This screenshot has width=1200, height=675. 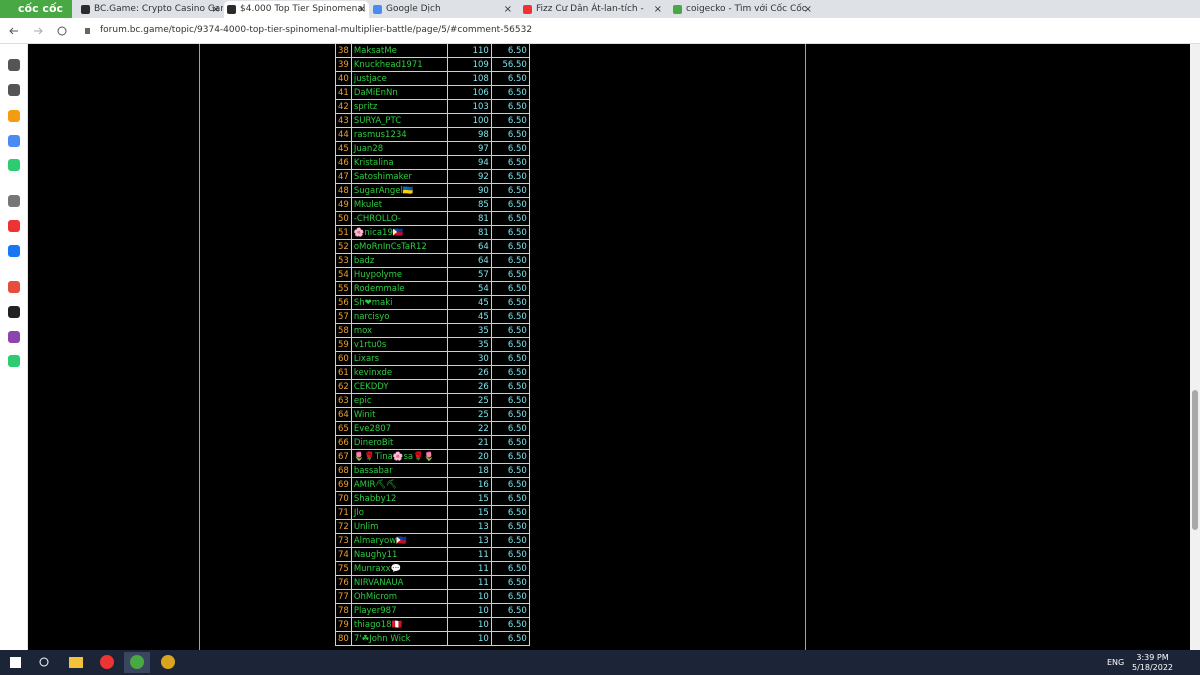 I want to click on tab-title: $4.000 Top Tier Spinomenal, so click(x=303, y=9).